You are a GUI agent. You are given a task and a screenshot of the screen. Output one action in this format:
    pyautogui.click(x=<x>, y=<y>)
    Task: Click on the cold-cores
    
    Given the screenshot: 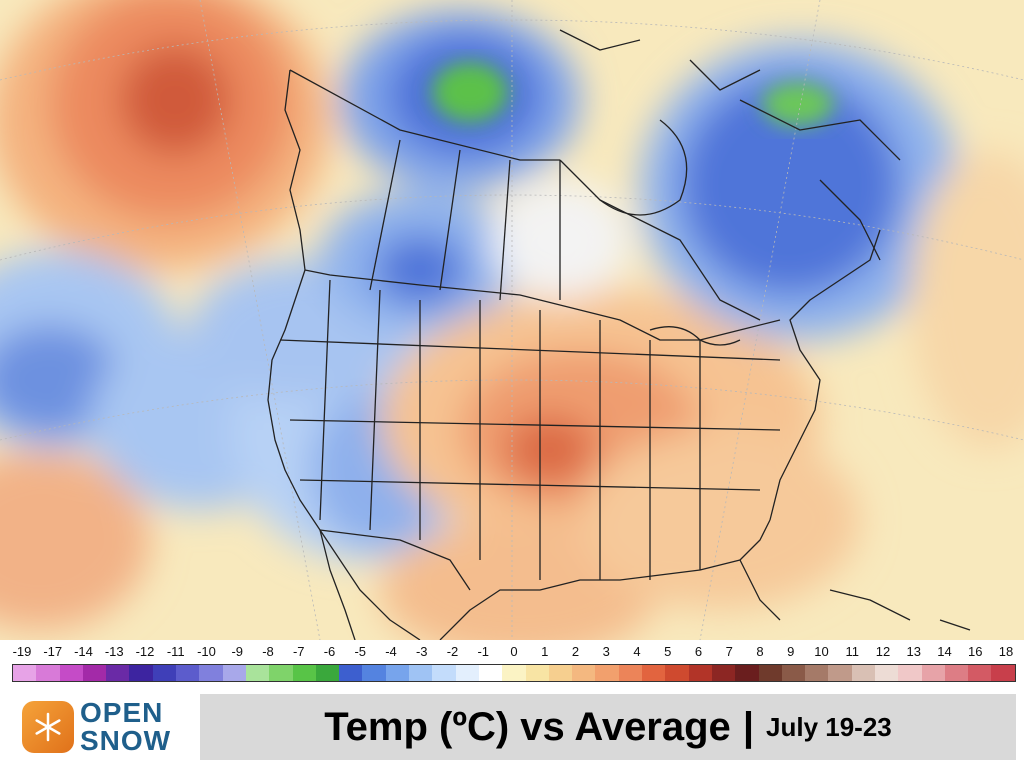 What is the action you would take?
    pyautogui.click(x=633, y=94)
    